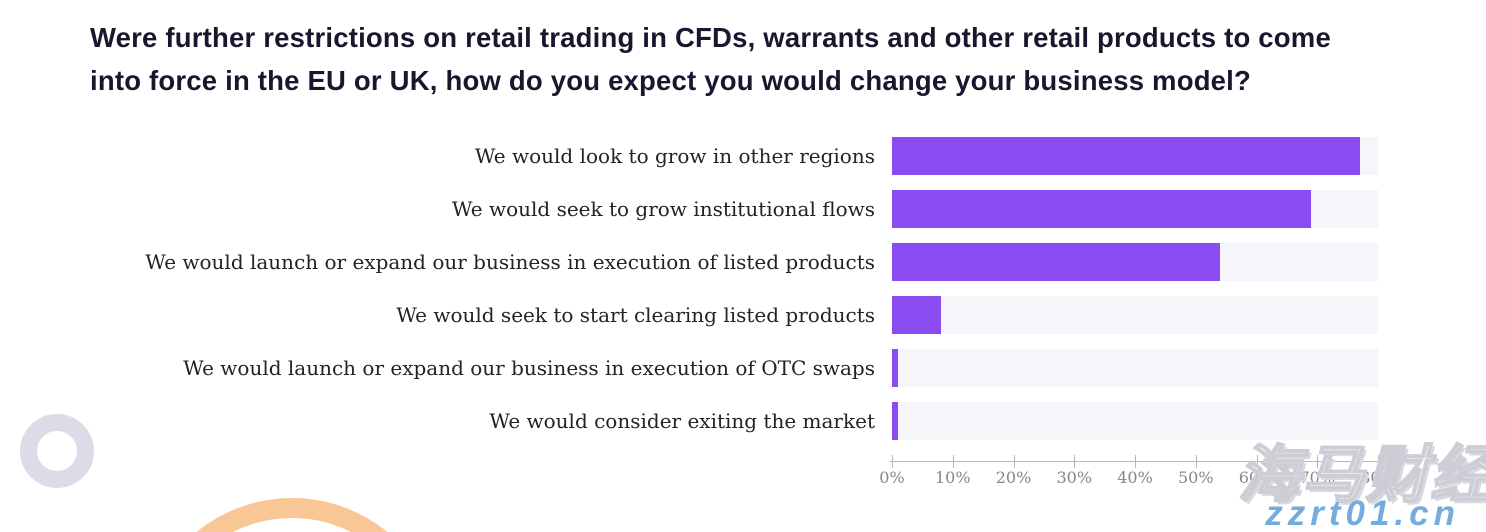 The height and width of the screenshot is (532, 1486). Describe the element at coordinates (57, 451) in the screenshot. I see `ring-decoration-icon` at that location.